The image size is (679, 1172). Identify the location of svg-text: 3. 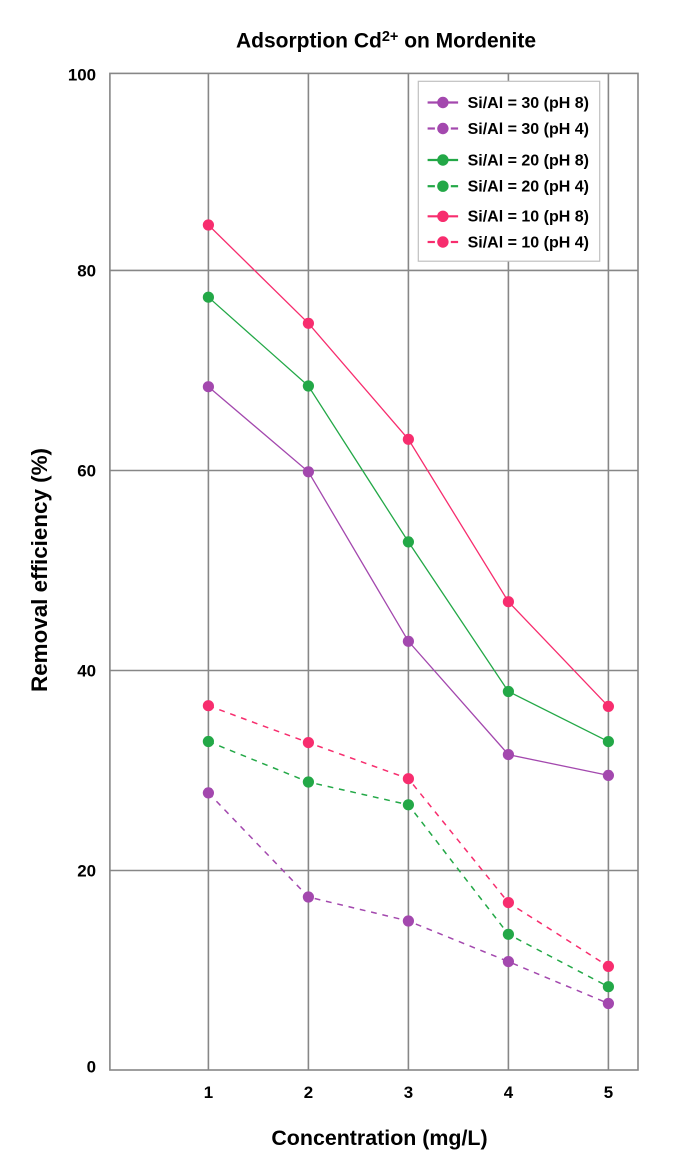
(408, 1092).